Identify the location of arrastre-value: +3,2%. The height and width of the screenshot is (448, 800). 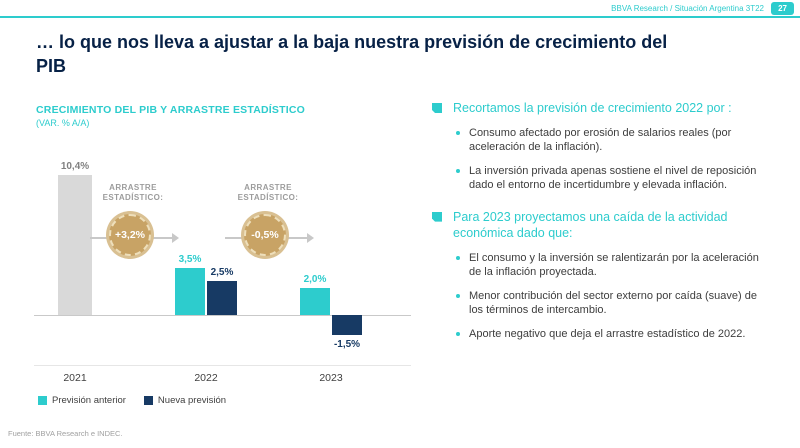
(130, 235).